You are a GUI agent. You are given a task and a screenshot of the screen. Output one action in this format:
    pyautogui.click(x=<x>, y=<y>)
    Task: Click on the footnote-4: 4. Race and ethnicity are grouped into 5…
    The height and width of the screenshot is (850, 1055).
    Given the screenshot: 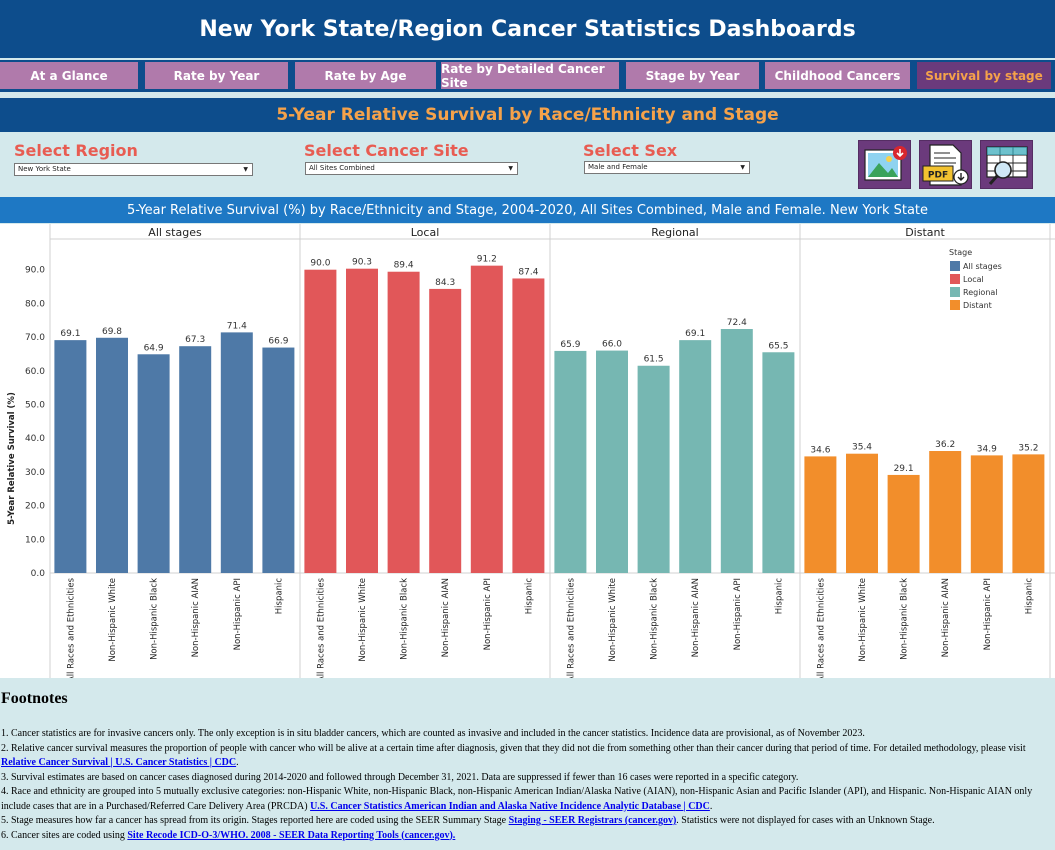 What is the action you would take?
    pyautogui.click(x=517, y=799)
    